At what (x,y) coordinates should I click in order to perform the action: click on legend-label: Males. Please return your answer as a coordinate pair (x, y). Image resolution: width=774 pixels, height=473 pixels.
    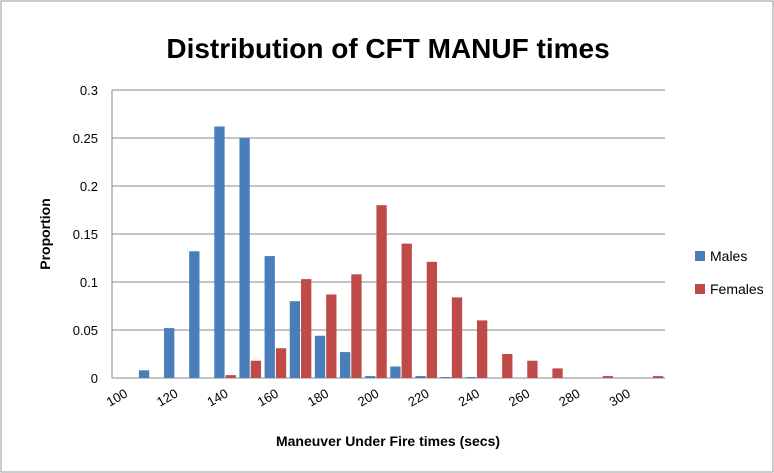
    Looking at the image, I should click on (728, 256).